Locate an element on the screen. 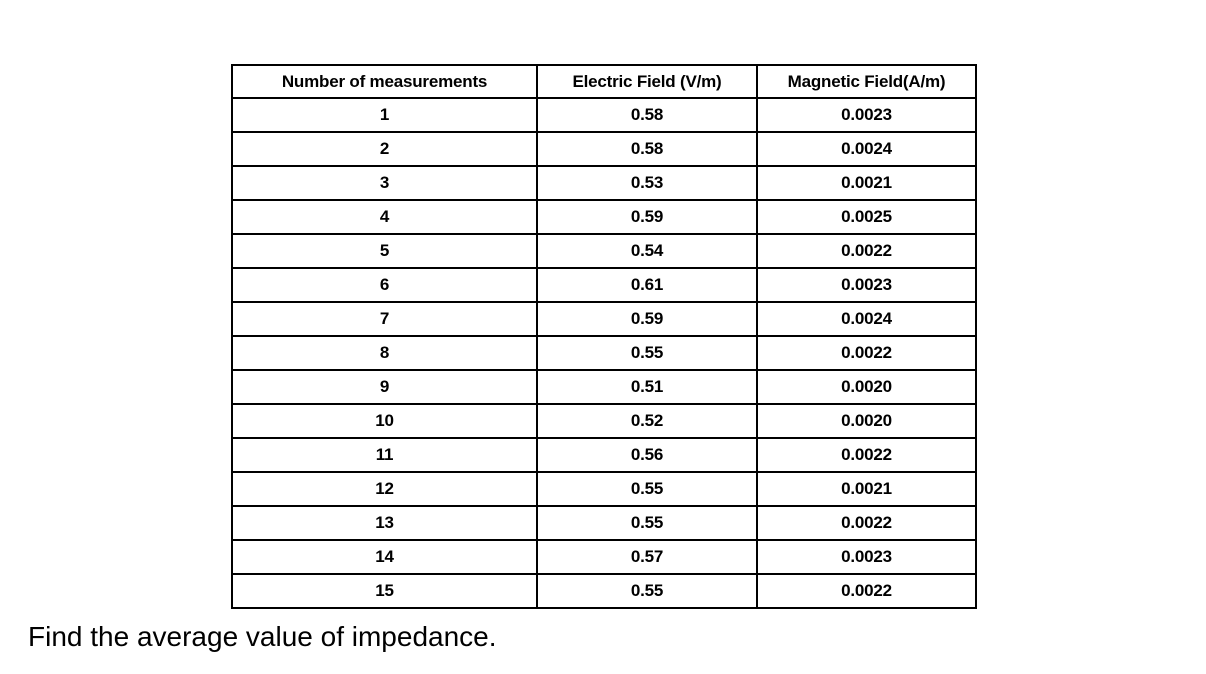 The image size is (1206, 674). cell-measurement-number: 11 is located at coordinates (384, 455).